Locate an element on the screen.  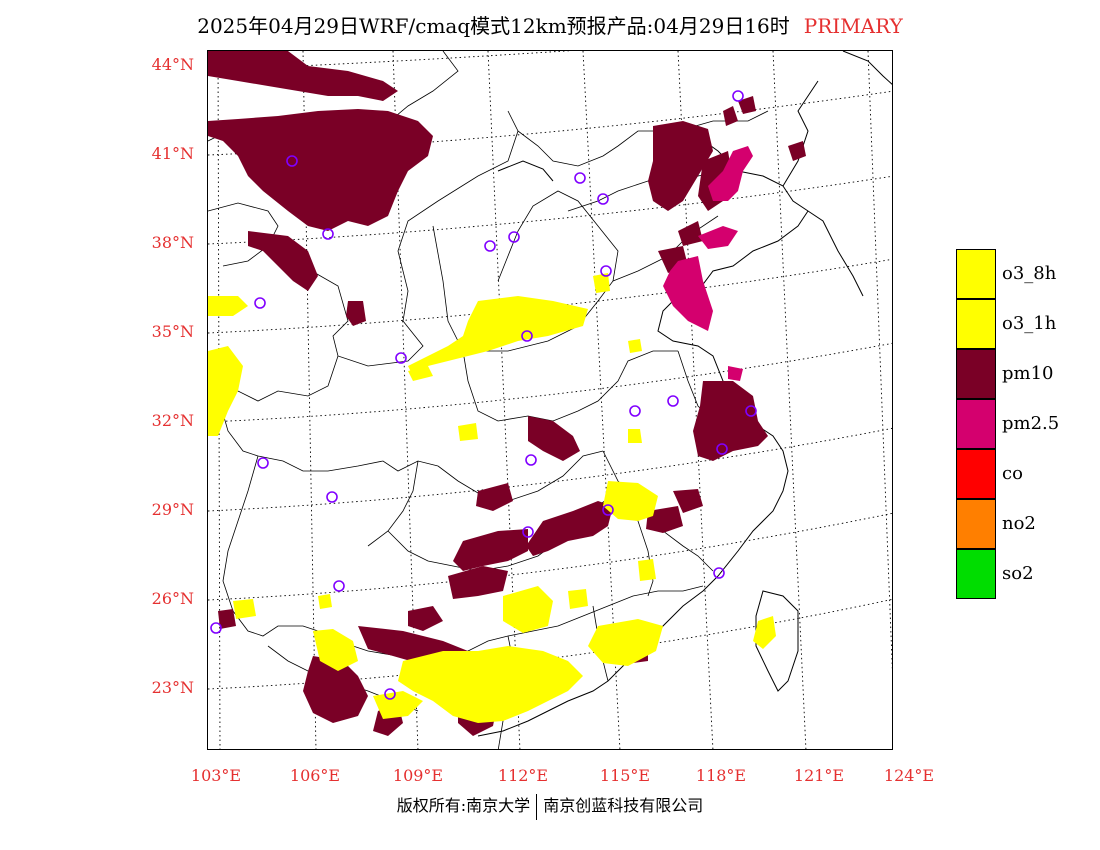
lon-label-103: 103°E is located at coordinates (216, 775).